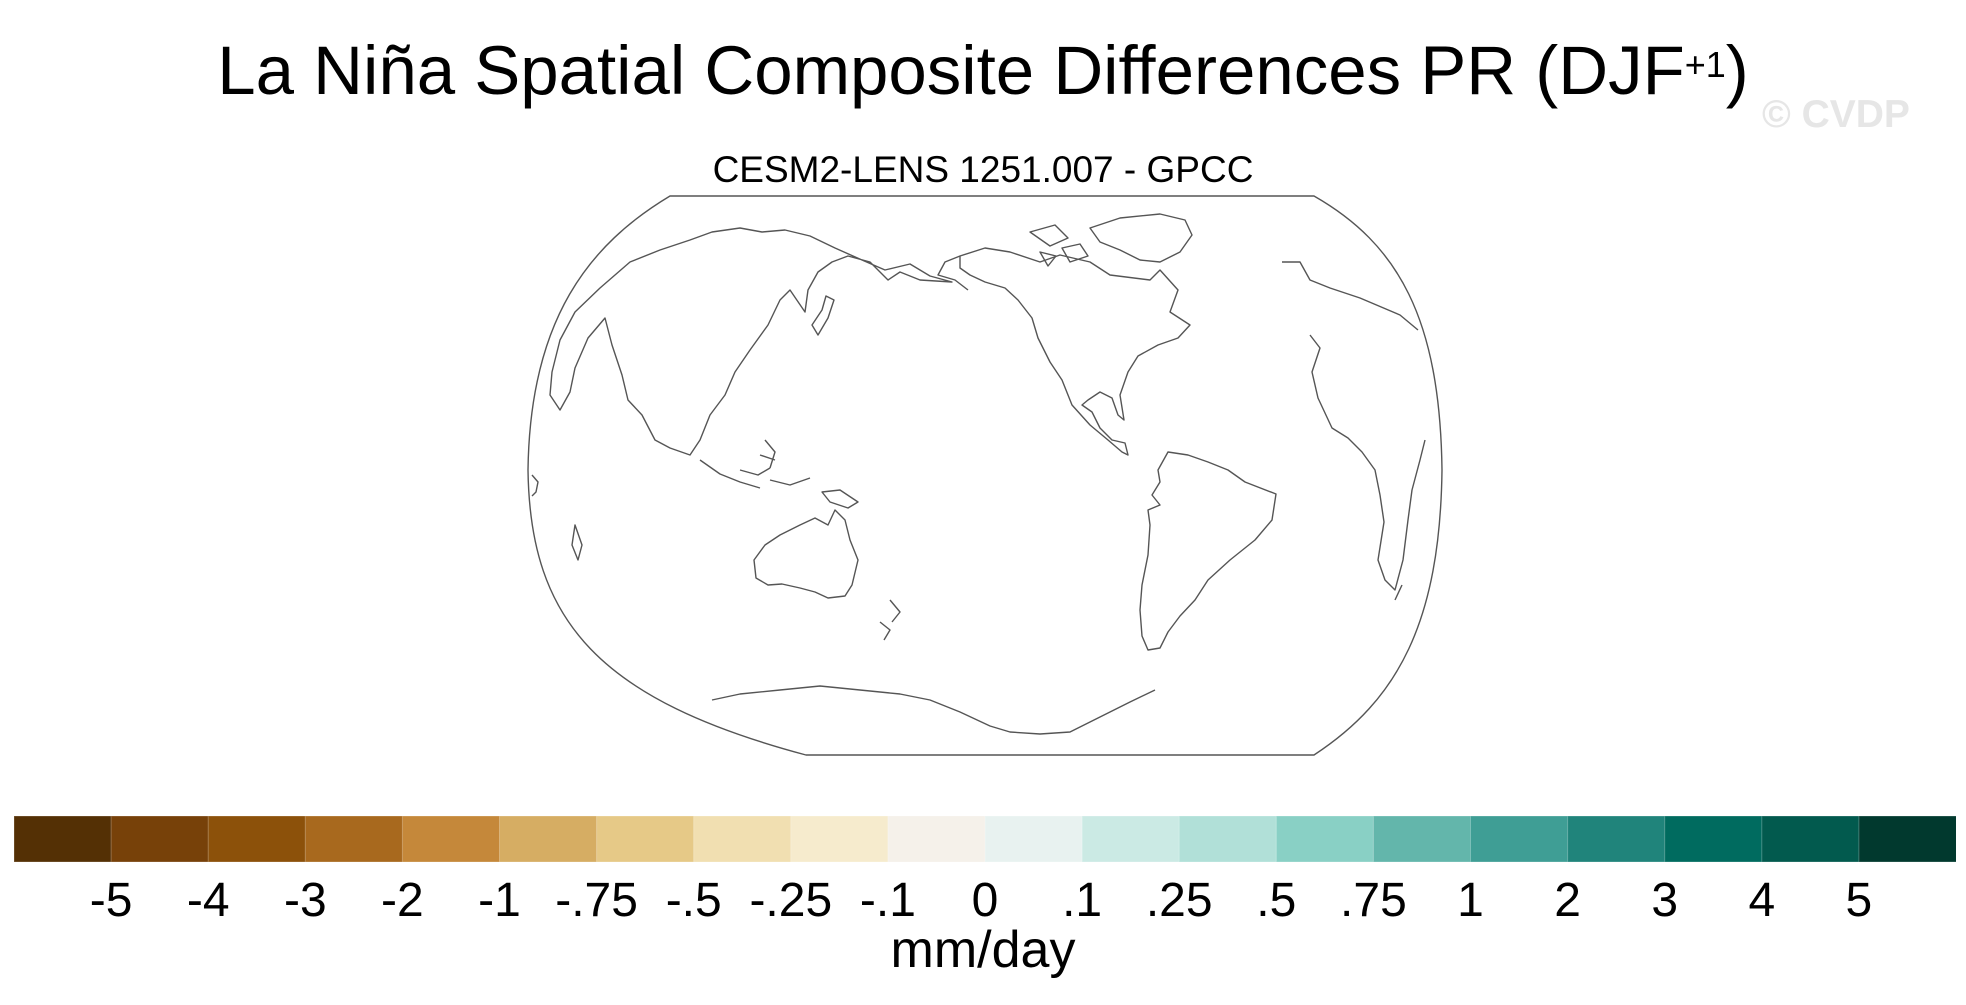 This screenshot has height=1005, width=1966. I want to click on colorbar-tick-label: 2, so click(1567, 900).